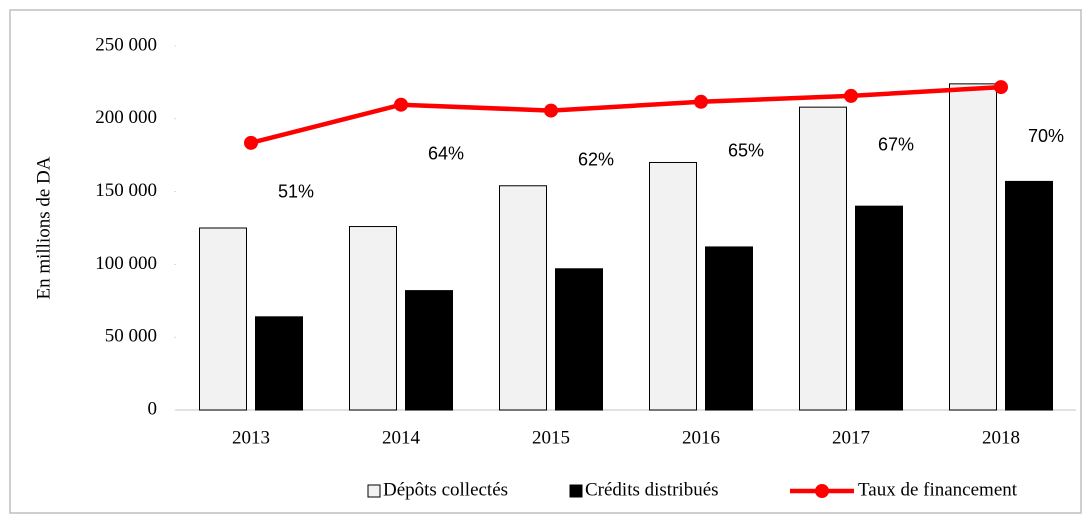 This screenshot has width=1091, height=520. What do you see at coordinates (131, 336) in the screenshot?
I see `y-tick-label: 50 000` at bounding box center [131, 336].